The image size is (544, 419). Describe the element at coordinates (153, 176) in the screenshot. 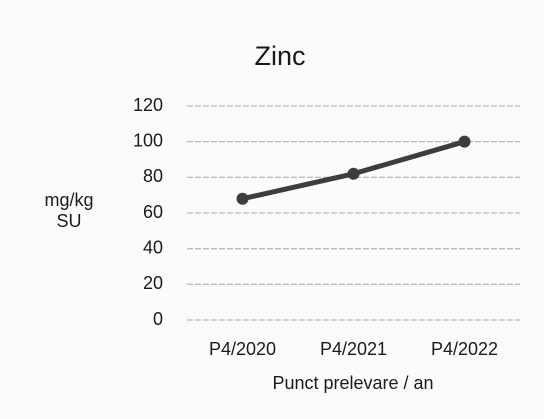

I see `y-tick-label: 80` at that location.